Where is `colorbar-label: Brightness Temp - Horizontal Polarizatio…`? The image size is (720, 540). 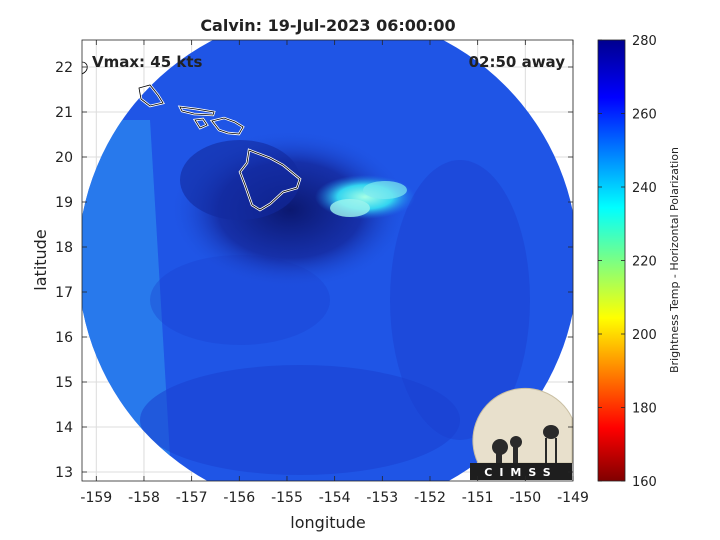 colorbar-label: Brightness Temp - Horizontal Polarizatio… is located at coordinates (674, 260).